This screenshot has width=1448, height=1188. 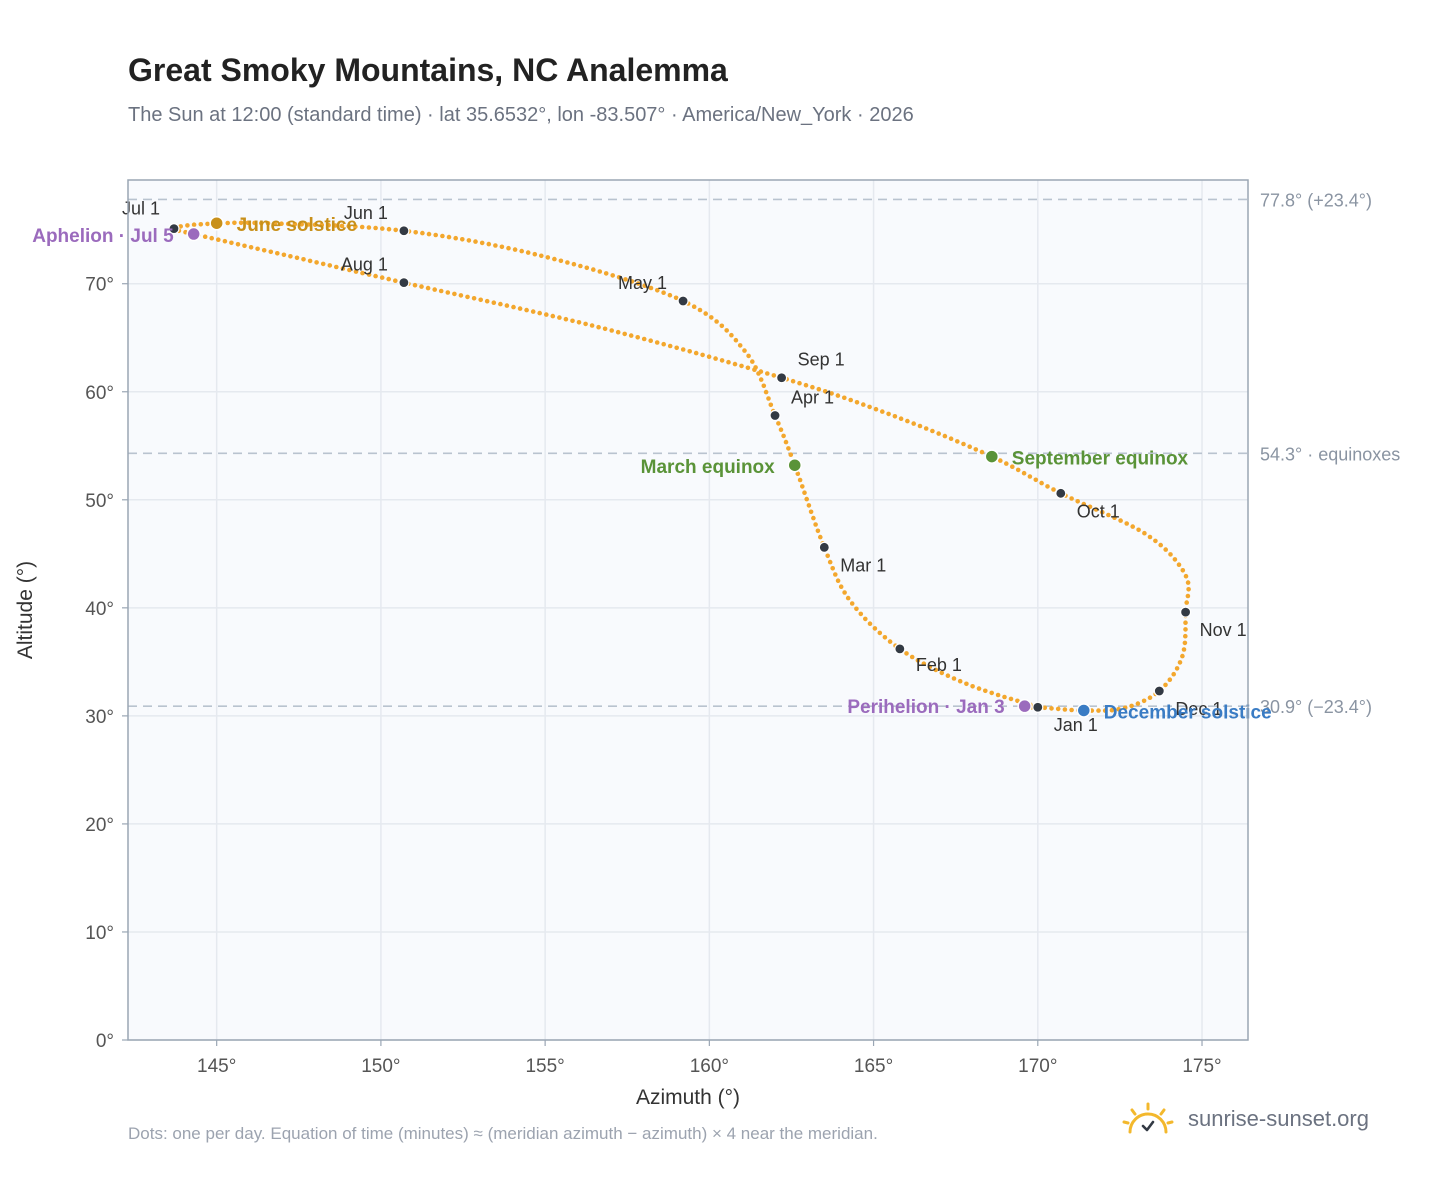 I want to click on x-tick-label: 170°, so click(x=1037, y=1066).